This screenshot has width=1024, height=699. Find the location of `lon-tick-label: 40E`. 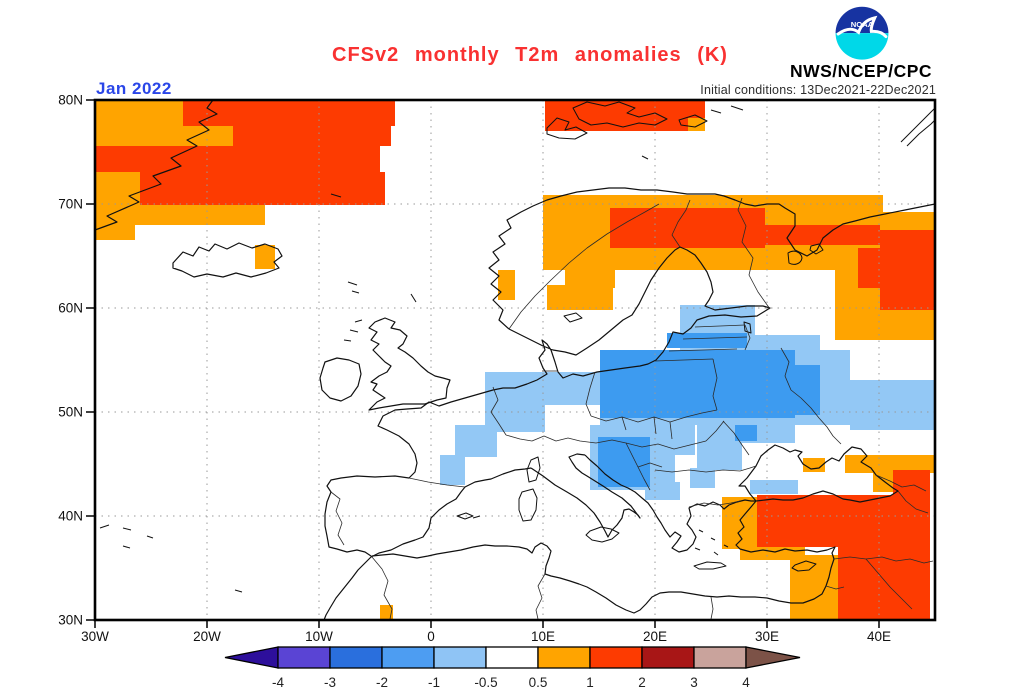

lon-tick-label: 40E is located at coordinates (879, 636).